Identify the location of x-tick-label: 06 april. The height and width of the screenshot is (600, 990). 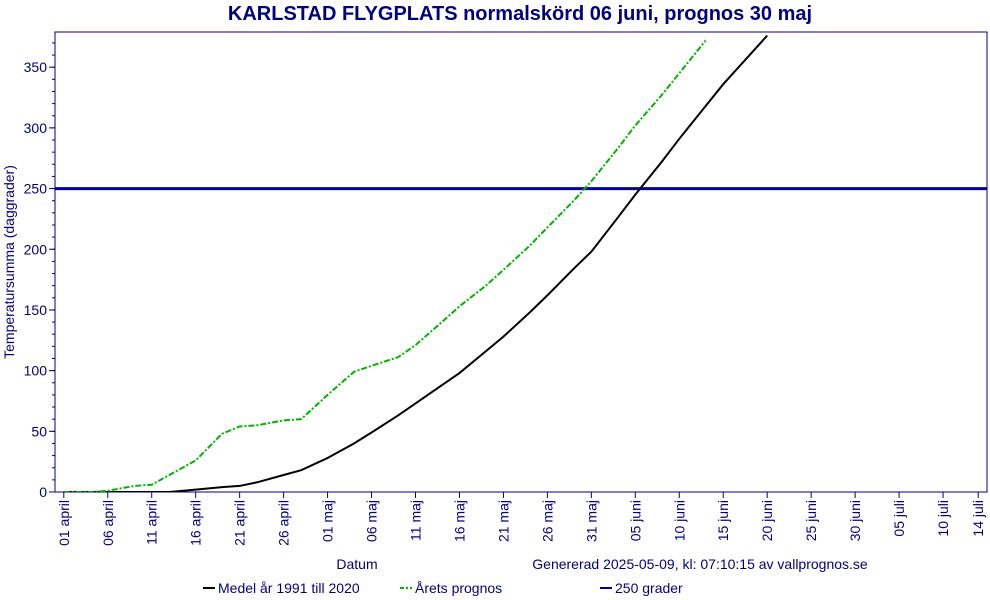
(108, 523).